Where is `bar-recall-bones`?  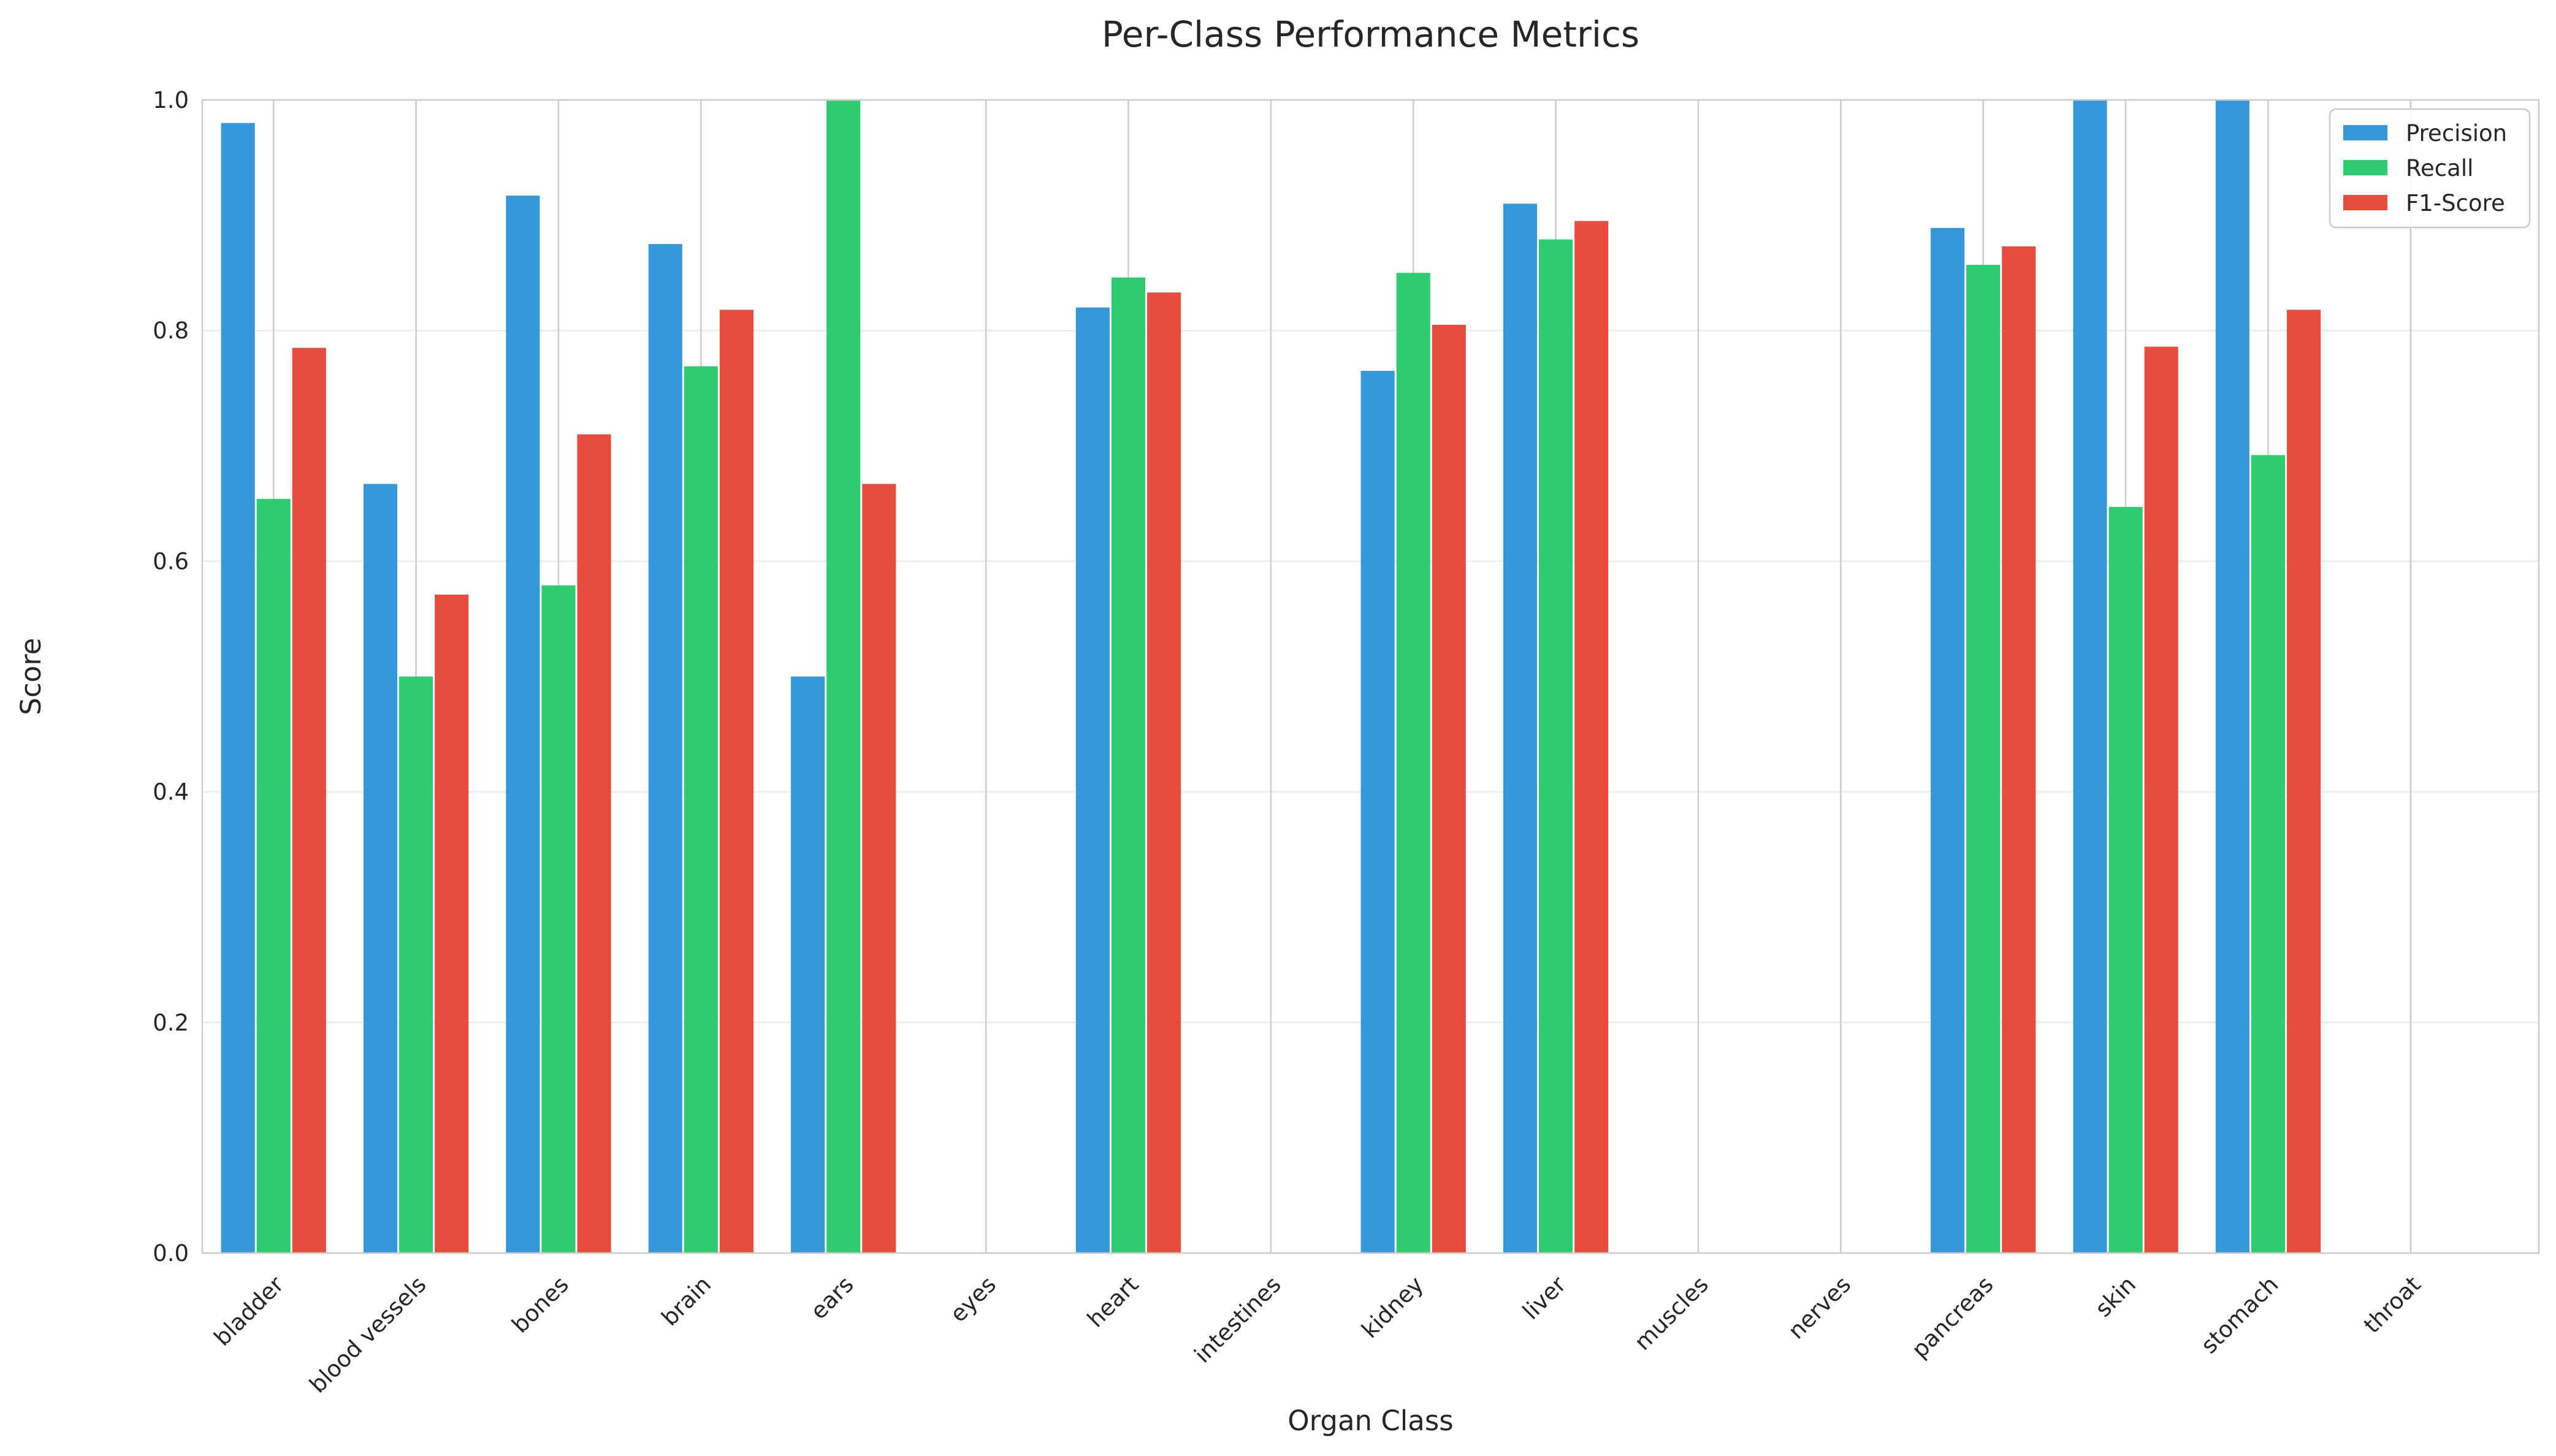 bar-recall-bones is located at coordinates (558, 919).